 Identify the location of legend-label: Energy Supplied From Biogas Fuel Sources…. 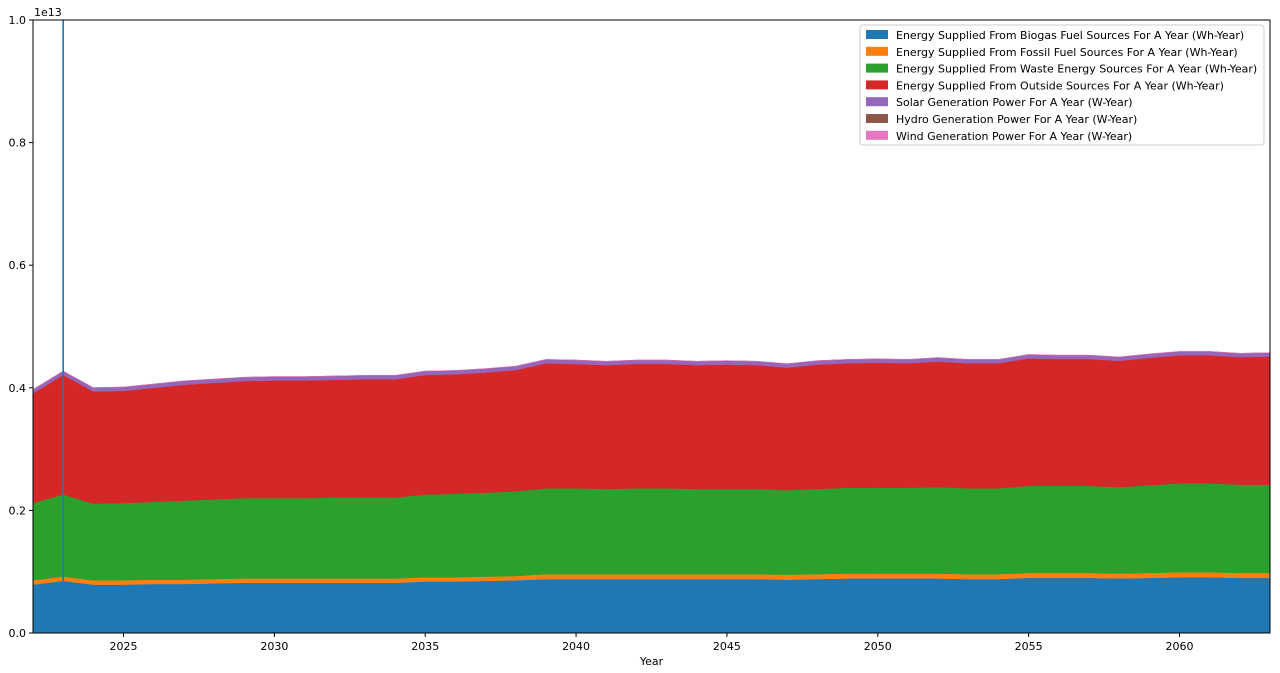
(1070, 35).